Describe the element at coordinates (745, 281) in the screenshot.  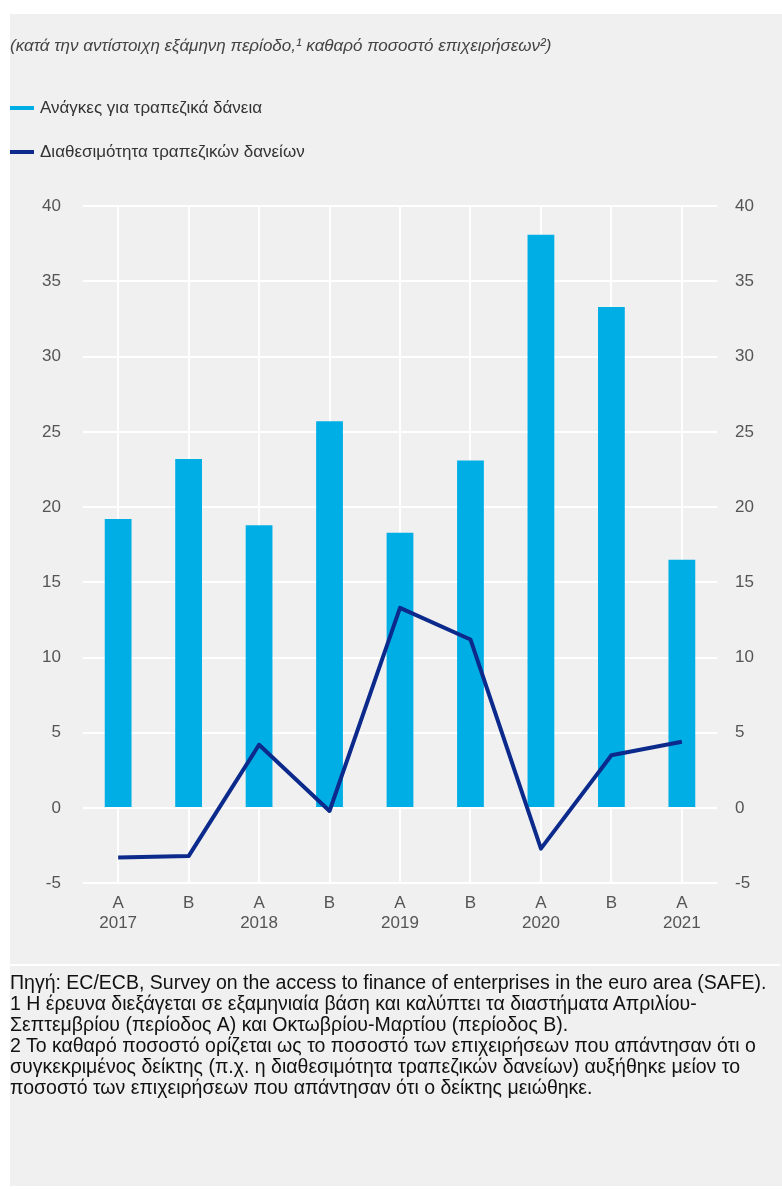
I see `y2-tick-label: 35` at that location.